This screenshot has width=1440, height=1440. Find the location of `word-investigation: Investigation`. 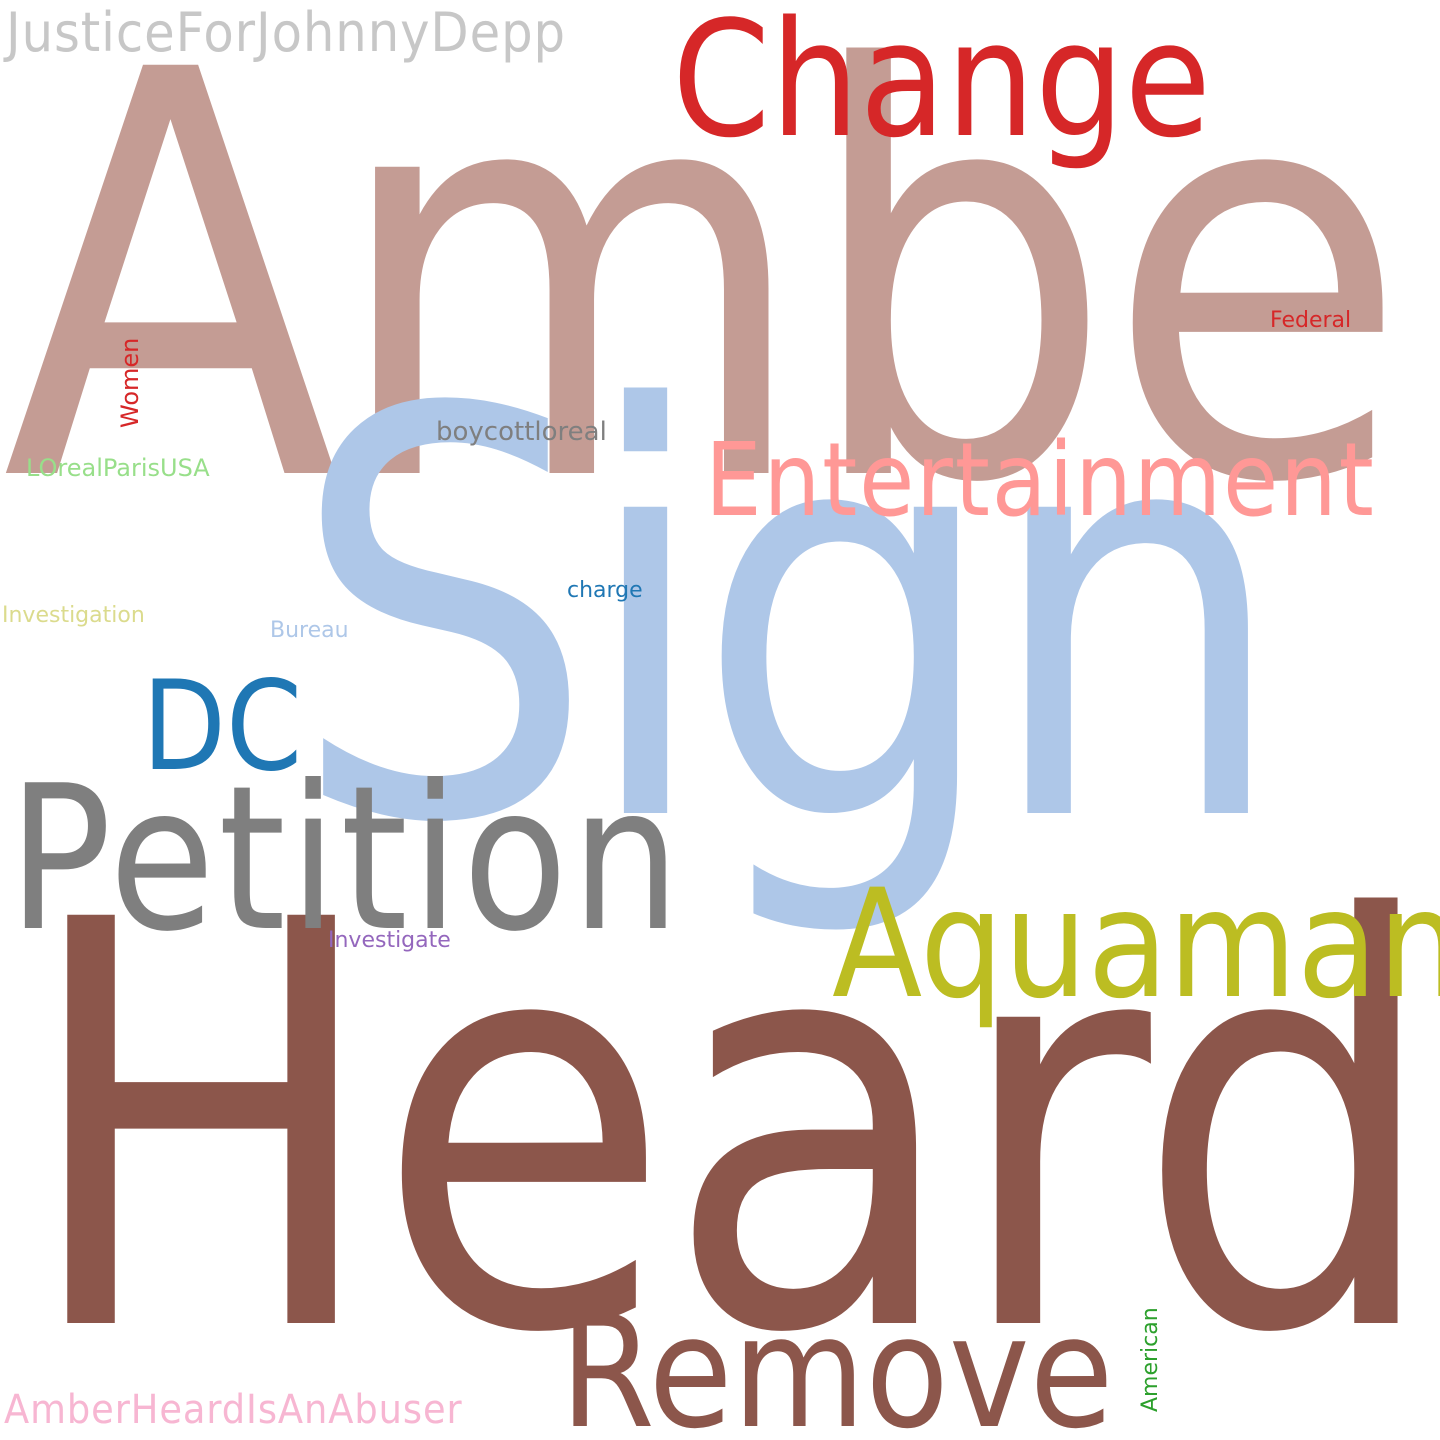

word-investigation: Investigation is located at coordinates (73, 615).